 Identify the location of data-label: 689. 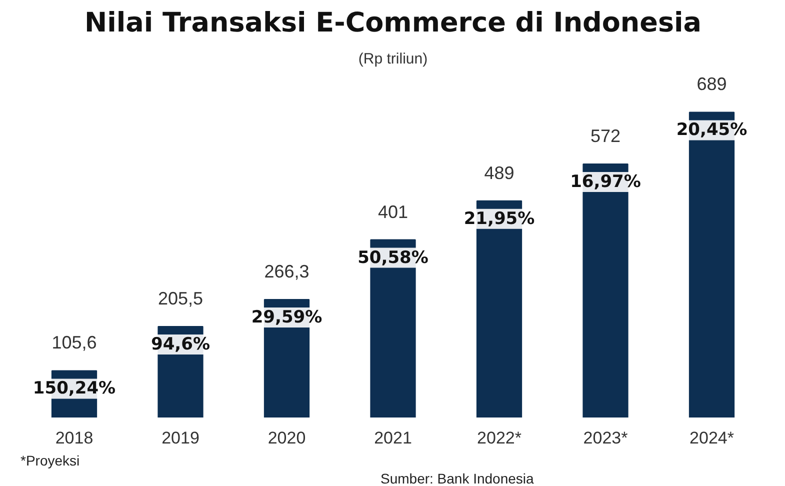
(711, 84).